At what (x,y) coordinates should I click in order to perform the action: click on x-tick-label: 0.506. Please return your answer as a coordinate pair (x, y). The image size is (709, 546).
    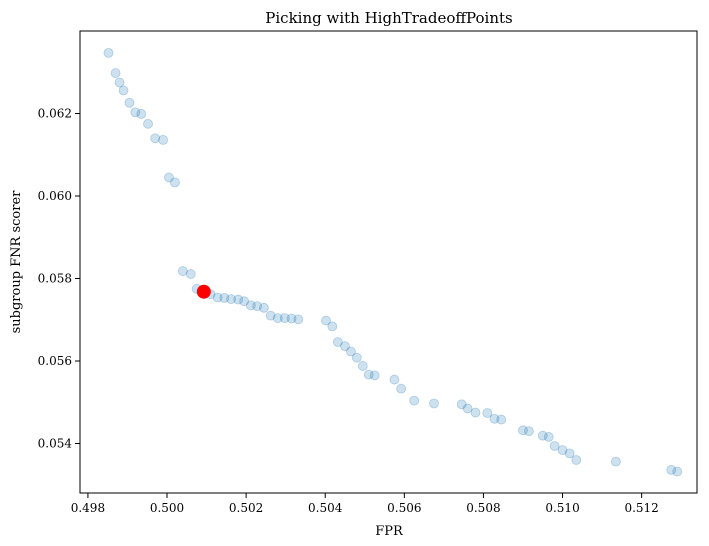
    Looking at the image, I should click on (404, 508).